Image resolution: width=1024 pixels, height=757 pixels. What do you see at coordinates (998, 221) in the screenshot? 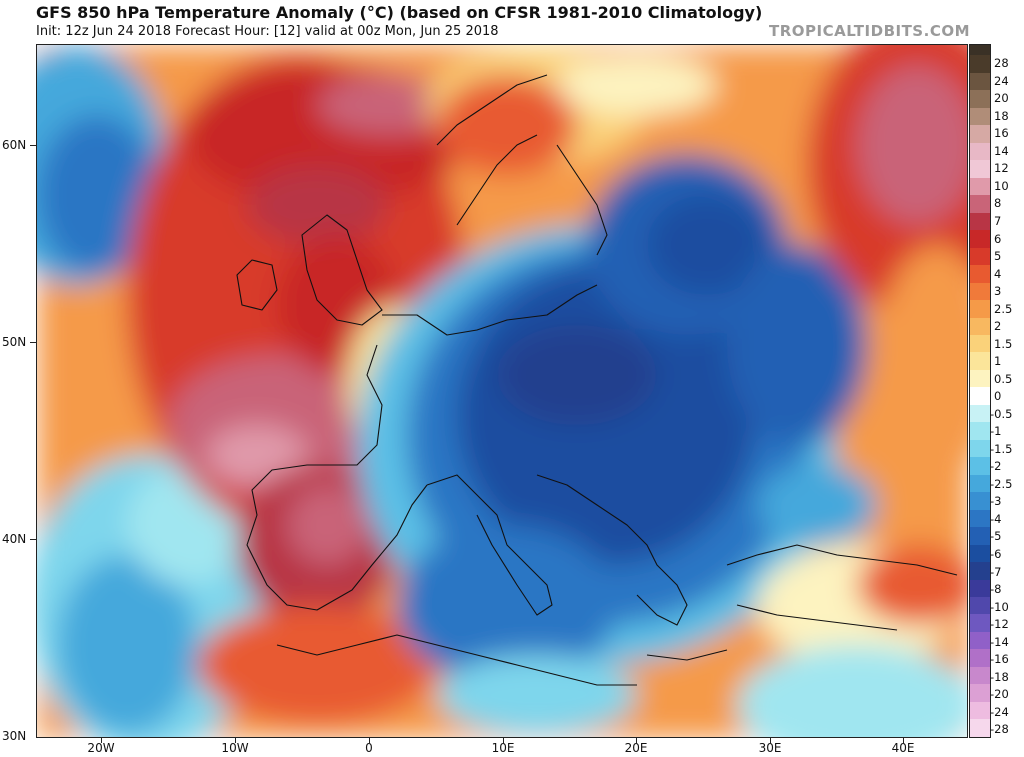
I see `color-scale-label: 7` at bounding box center [998, 221].